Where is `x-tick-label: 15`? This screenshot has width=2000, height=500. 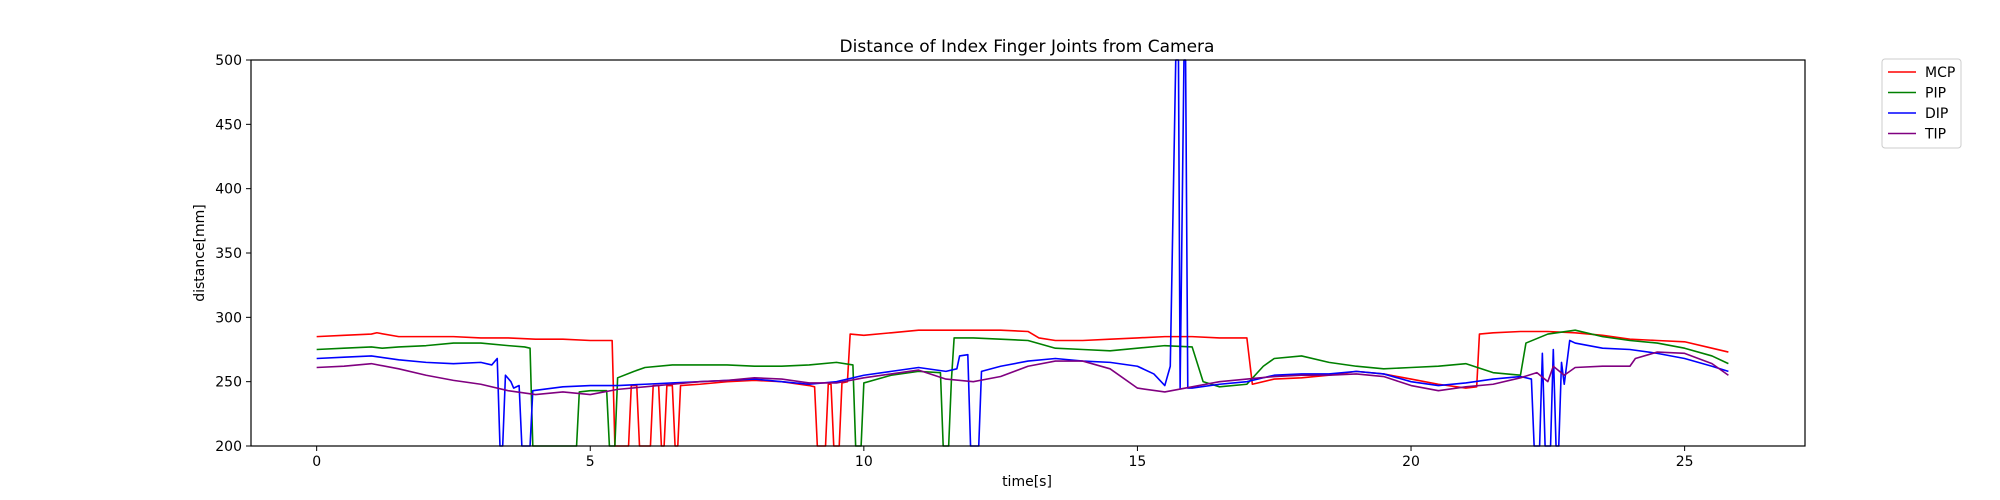 x-tick-label: 15 is located at coordinates (1138, 462).